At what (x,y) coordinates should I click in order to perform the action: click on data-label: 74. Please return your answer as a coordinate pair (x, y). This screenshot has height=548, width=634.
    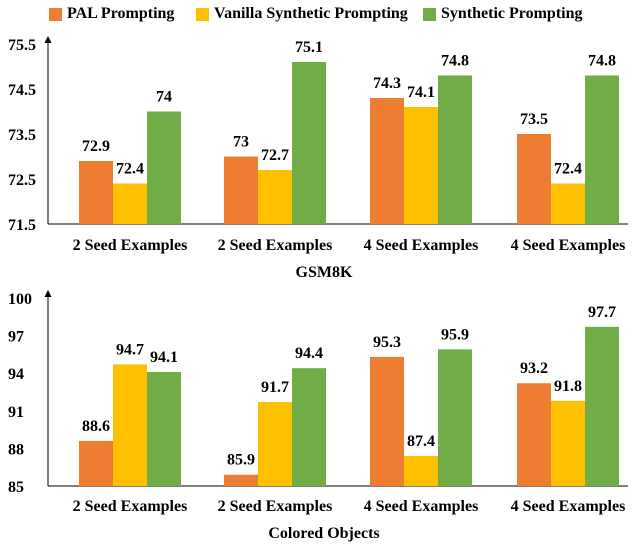
    Looking at the image, I should click on (164, 97).